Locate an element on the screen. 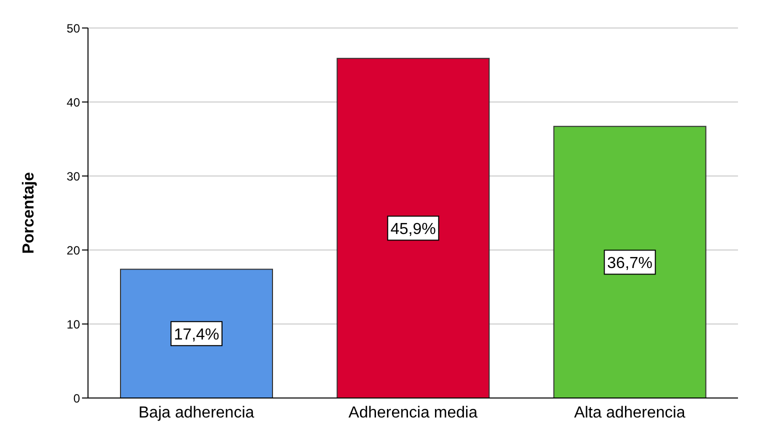 Image resolution: width=765 pixels, height=440 pixels. x-tick-label: Adherencia media is located at coordinates (413, 413).